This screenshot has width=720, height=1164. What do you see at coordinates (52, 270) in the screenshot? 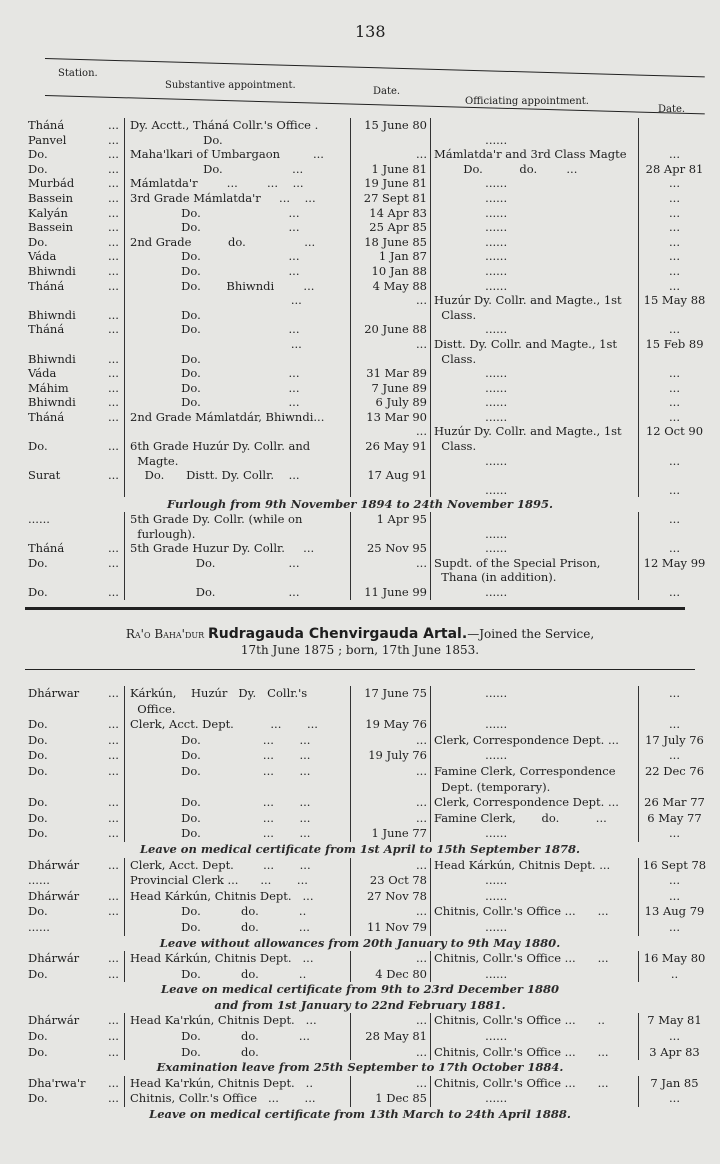
I see `station-name: Bhiwndi` at bounding box center [52, 270].